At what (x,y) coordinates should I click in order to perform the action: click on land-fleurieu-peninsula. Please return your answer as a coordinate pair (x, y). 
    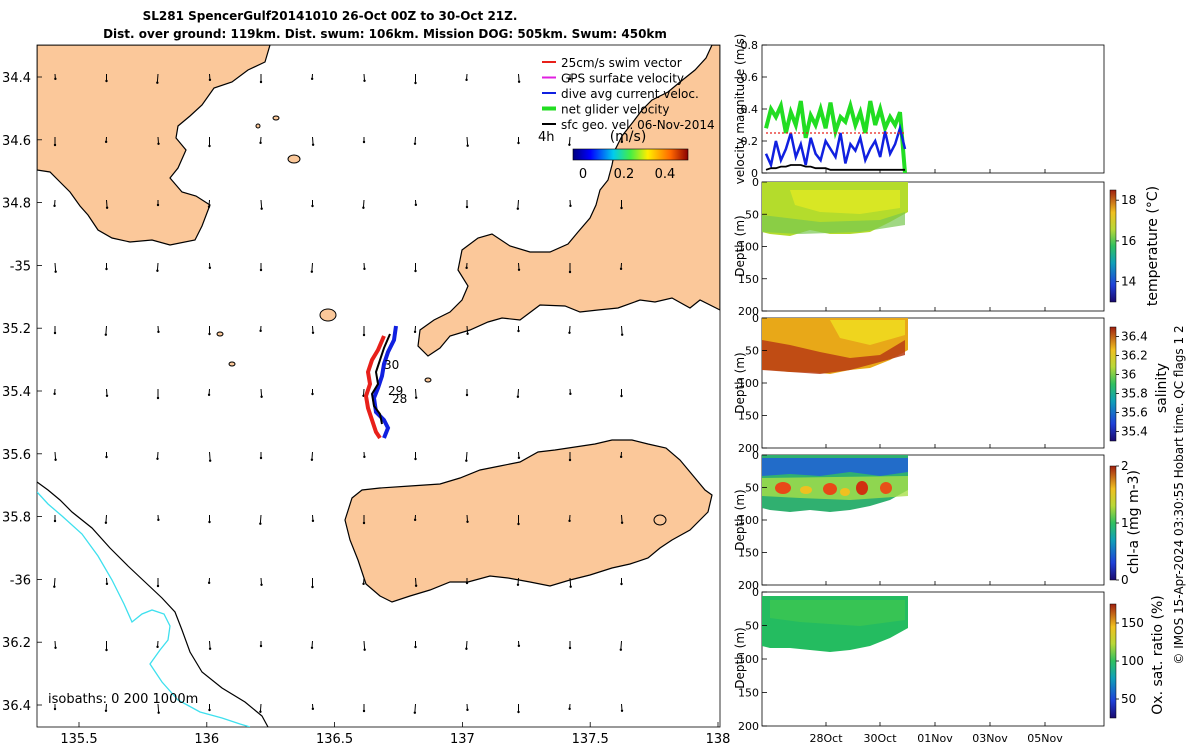
    Looking at the image, I should click on (568, 201).